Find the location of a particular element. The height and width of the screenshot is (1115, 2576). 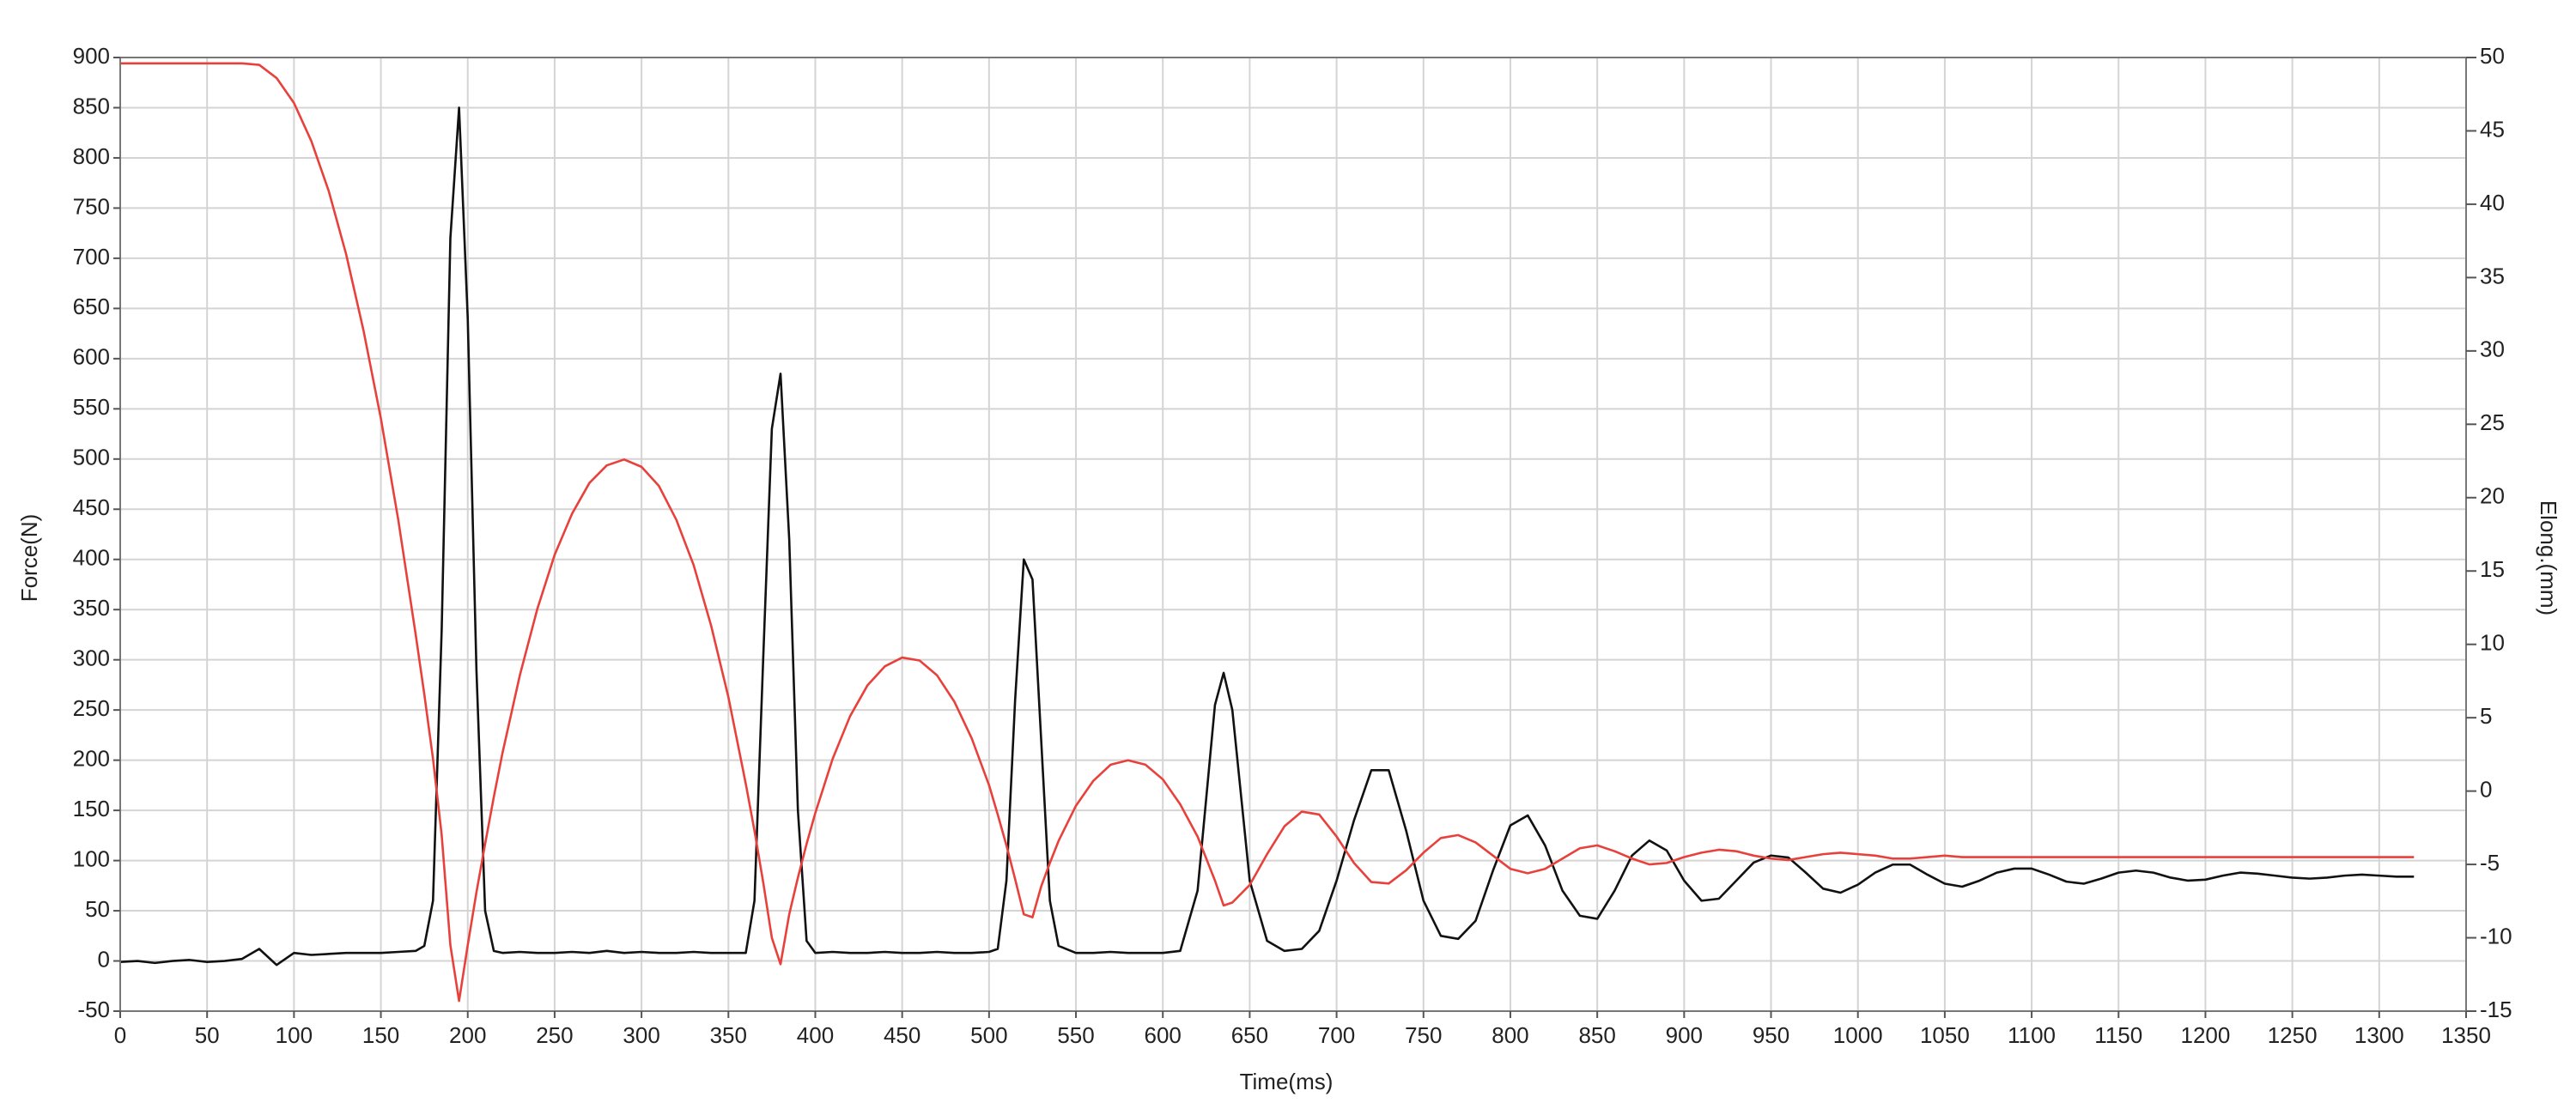

x-tick-label: 400 is located at coordinates (815, 1035).